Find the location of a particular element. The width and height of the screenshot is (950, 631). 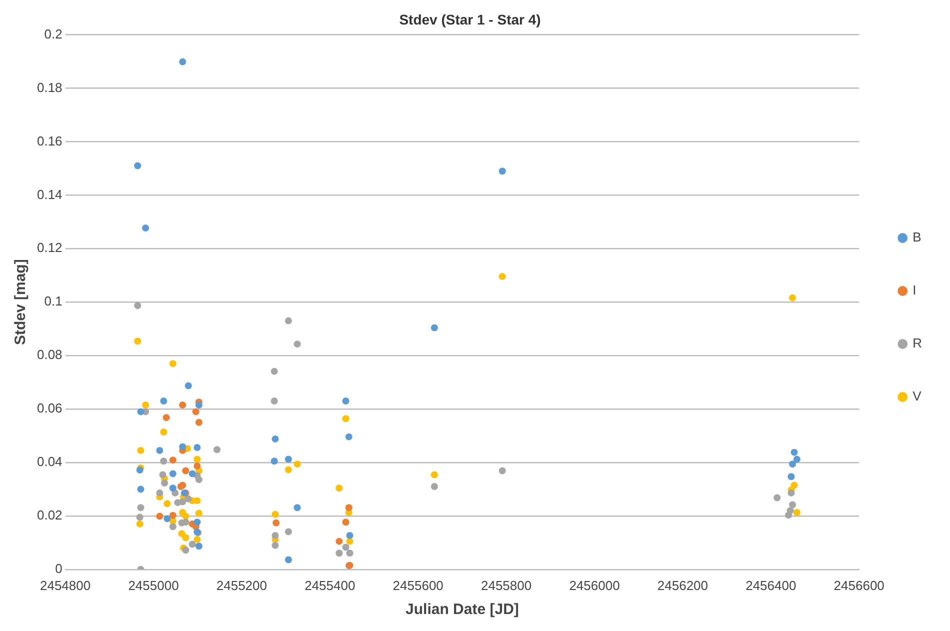

x-axis-title: Julian Date [JD] is located at coordinates (462, 609).